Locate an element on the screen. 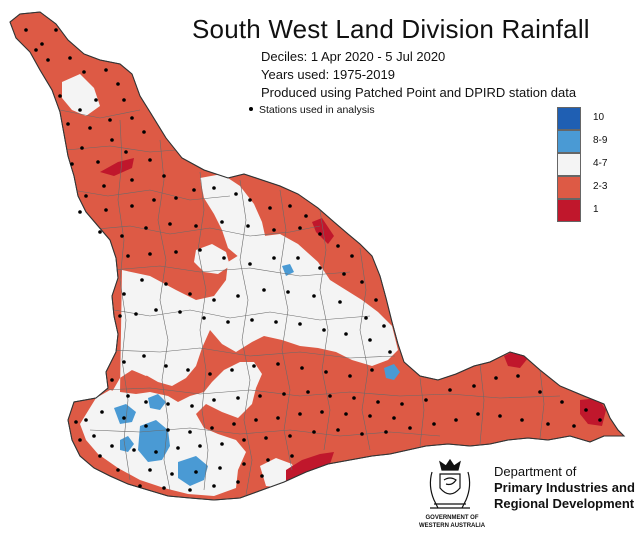  region-decile-8-9-g is located at coordinates (127, 444).